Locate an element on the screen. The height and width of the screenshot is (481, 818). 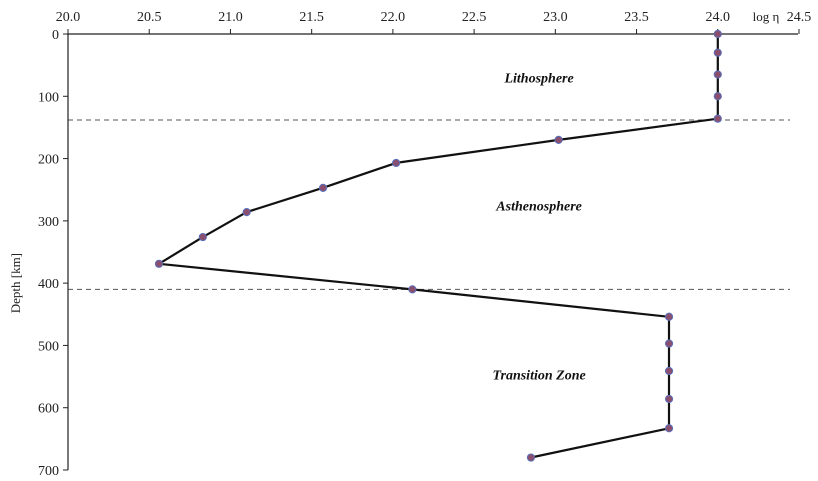
x-tick-label: 21.0 is located at coordinates (230, 17).